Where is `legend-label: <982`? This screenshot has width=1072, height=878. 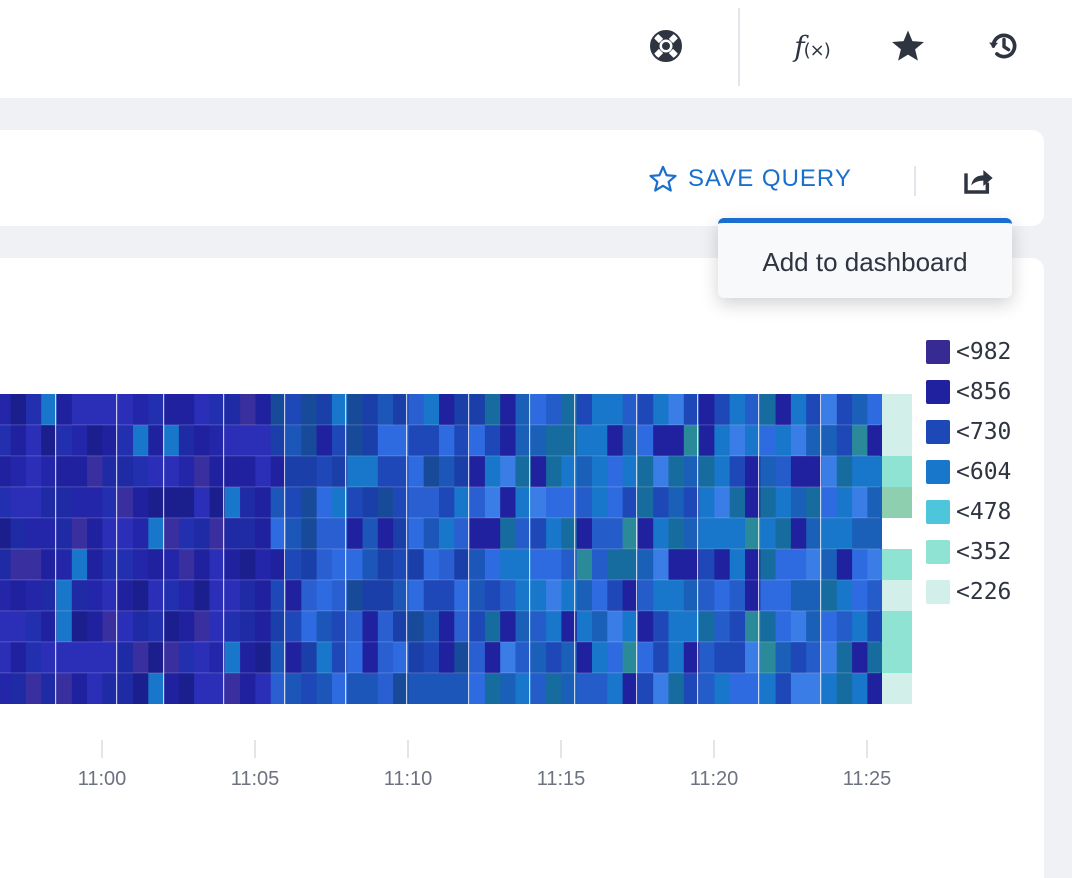
legend-label: <982 is located at coordinates (984, 352).